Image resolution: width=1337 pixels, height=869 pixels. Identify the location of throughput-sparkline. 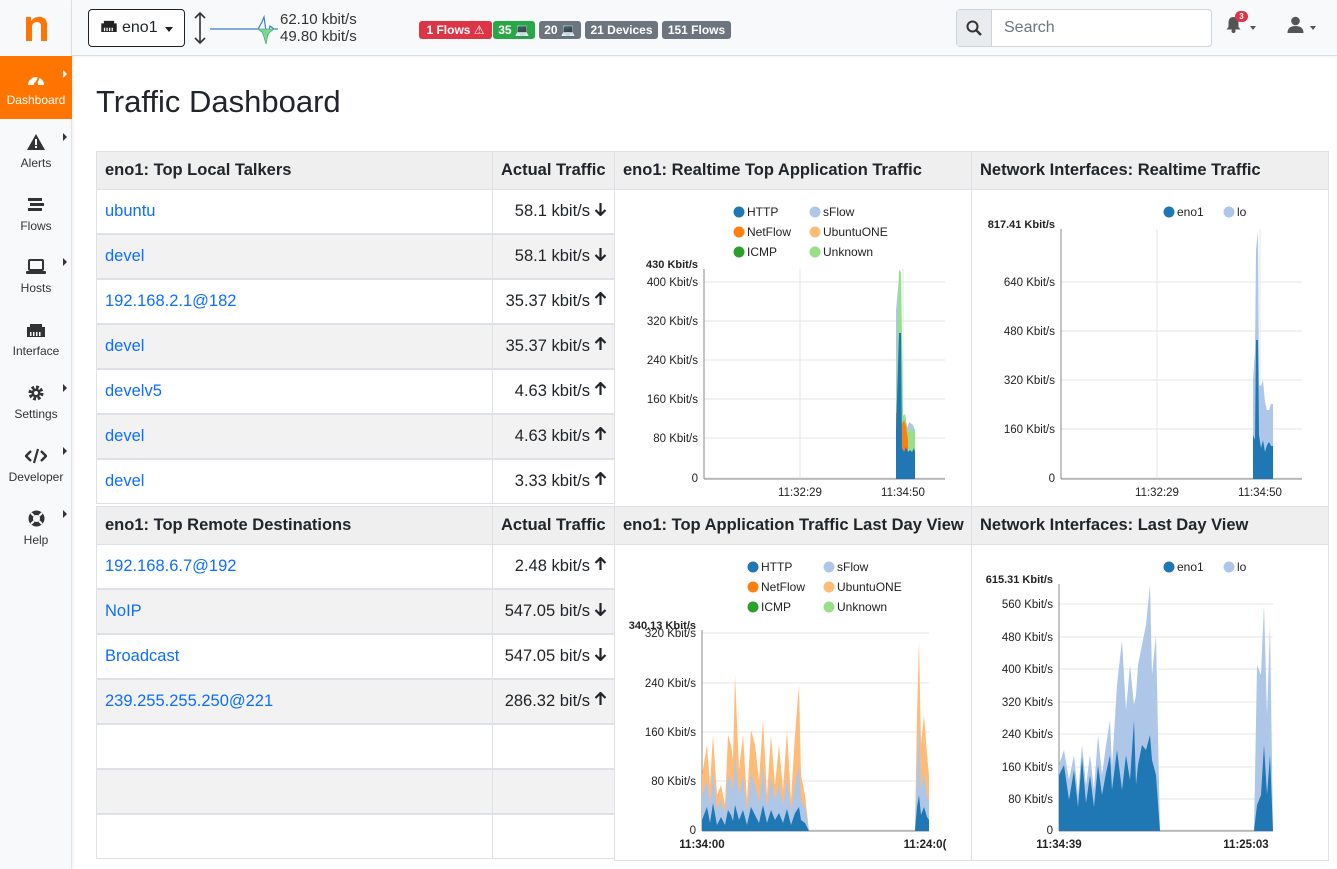
(244, 31).